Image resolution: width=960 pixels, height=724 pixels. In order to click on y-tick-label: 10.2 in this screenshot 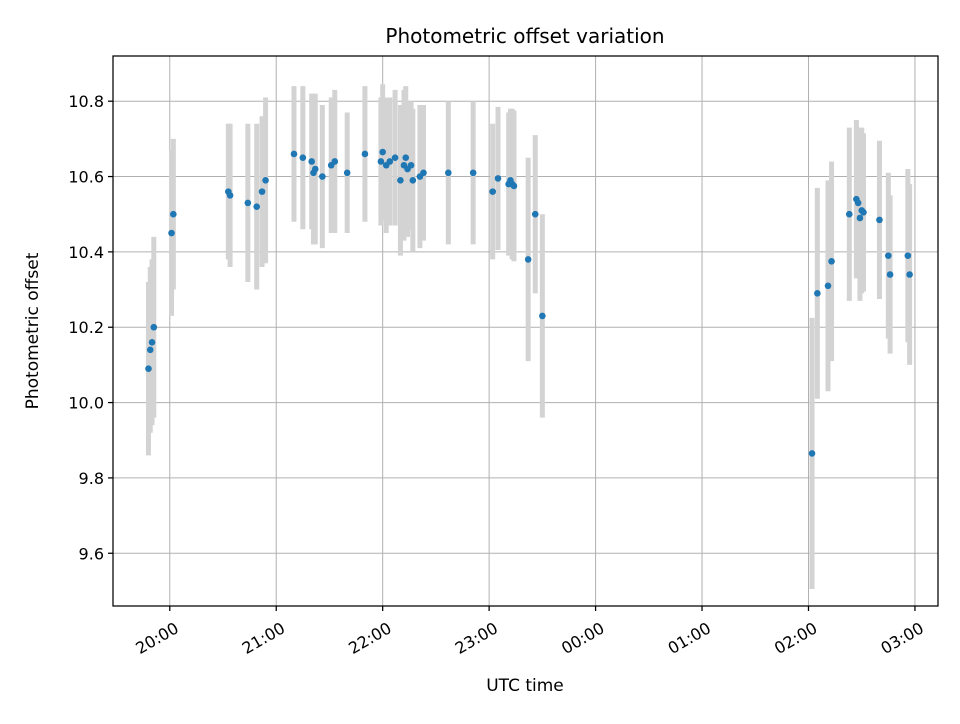, I will do `click(86, 327)`.